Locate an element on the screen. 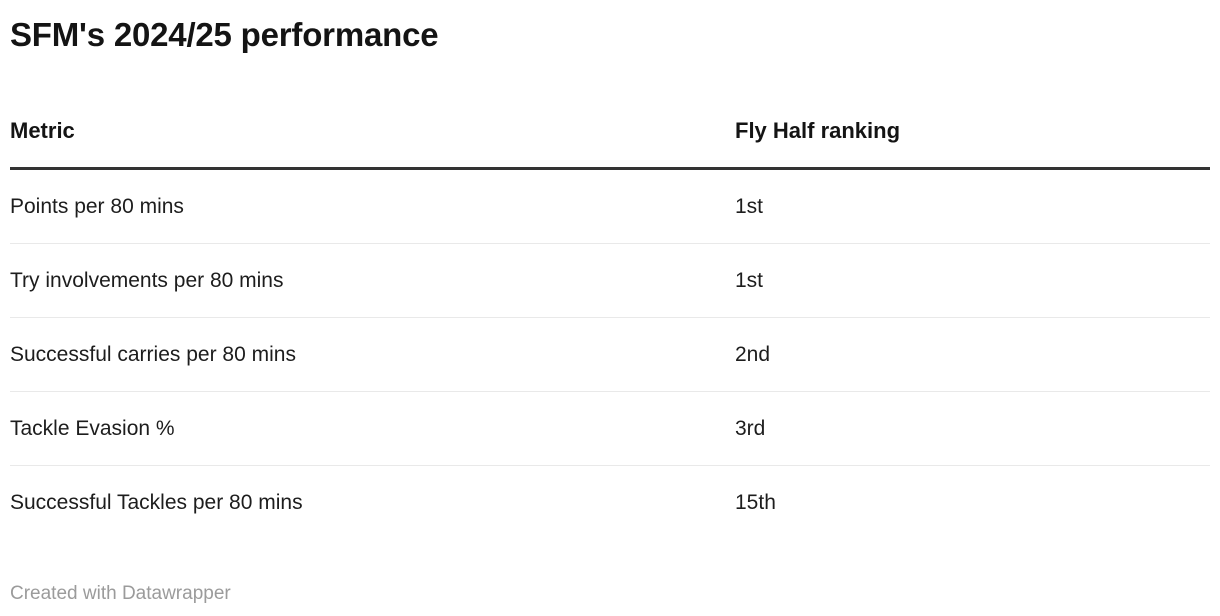 The width and height of the screenshot is (1220, 616). table-row: Try involvements per 80 mins 1st is located at coordinates (610, 280).